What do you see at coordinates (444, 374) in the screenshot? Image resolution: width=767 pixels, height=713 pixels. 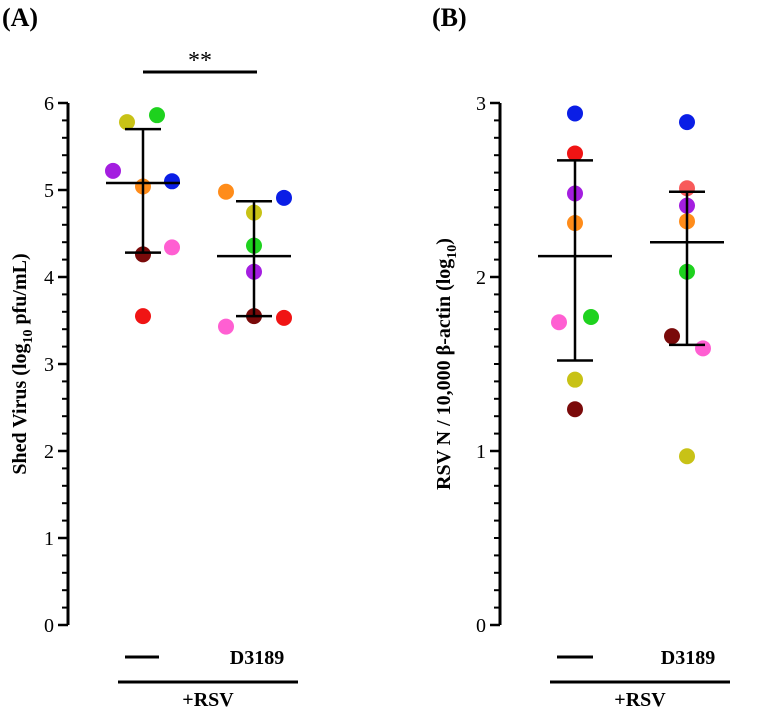 I see `y-axis-title-b-main: RSV N / 10,000 β-actin (log` at bounding box center [444, 374].